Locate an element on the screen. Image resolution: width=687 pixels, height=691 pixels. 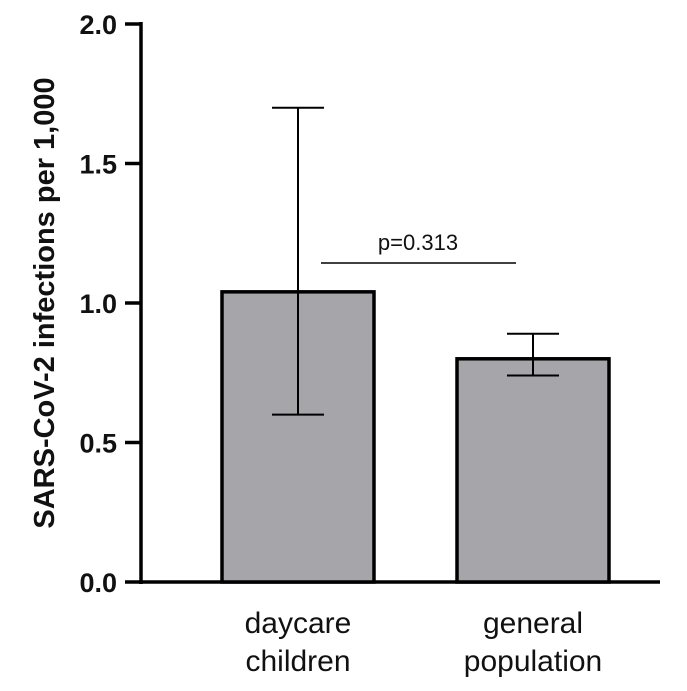
y-axis: 0.0 0.5 1.0 1.5 2.0 is located at coordinates (111, 304).